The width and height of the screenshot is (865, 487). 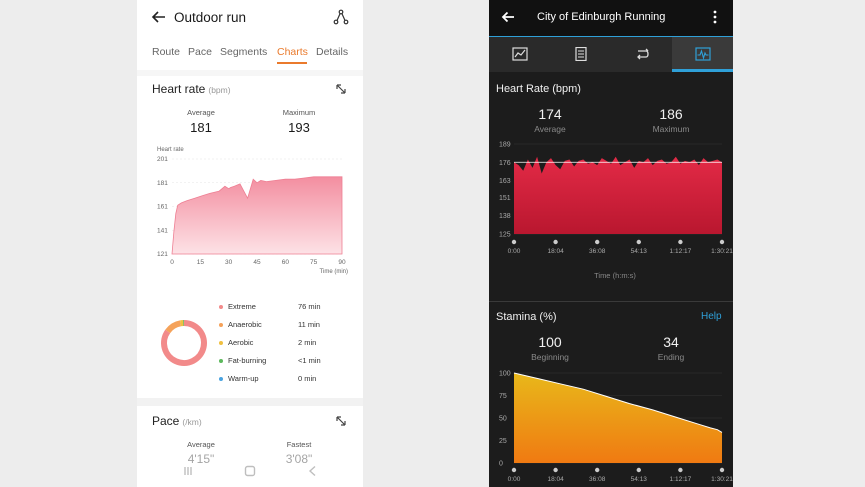 I want to click on y-tick-label: 163, so click(x=505, y=181).